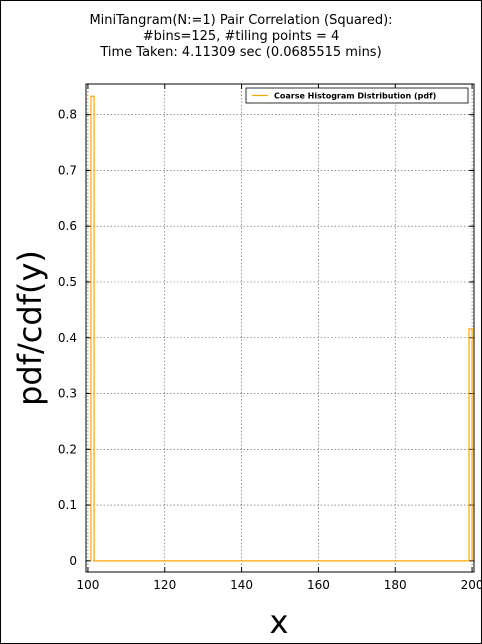 The height and width of the screenshot is (644, 482). What do you see at coordinates (240, 52) in the screenshot?
I see `title-line-3: Time Taken: 4.11309 sec (0.0685515 mins)` at bounding box center [240, 52].